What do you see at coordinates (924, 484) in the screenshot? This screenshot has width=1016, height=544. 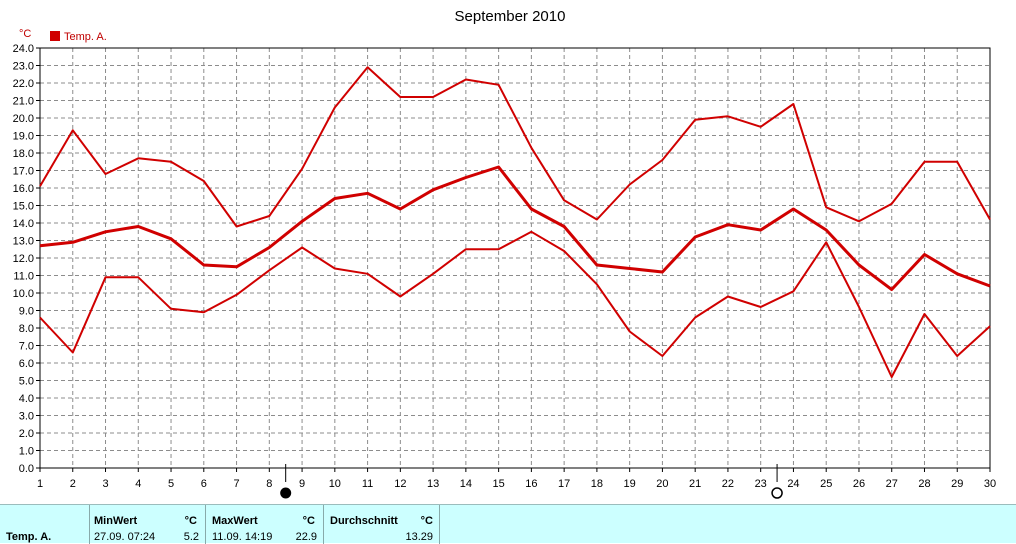 I see `x-tick-label: 28` at bounding box center [924, 484].